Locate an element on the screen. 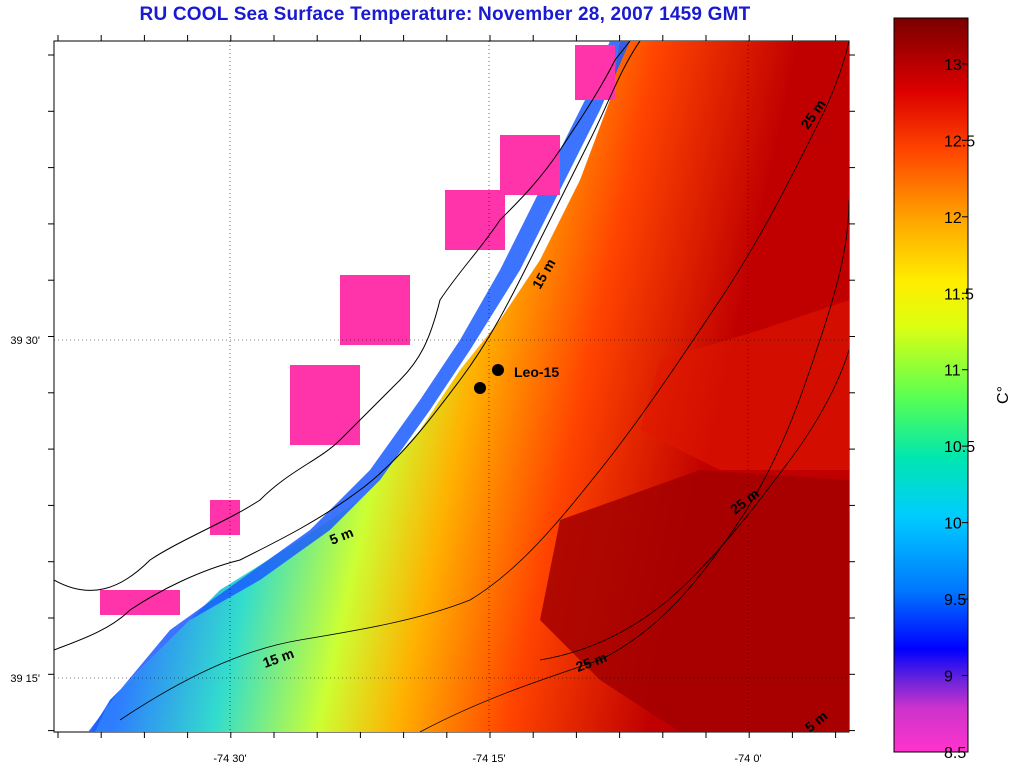  colorbar-tick-label: 11 is located at coordinates (952, 371).